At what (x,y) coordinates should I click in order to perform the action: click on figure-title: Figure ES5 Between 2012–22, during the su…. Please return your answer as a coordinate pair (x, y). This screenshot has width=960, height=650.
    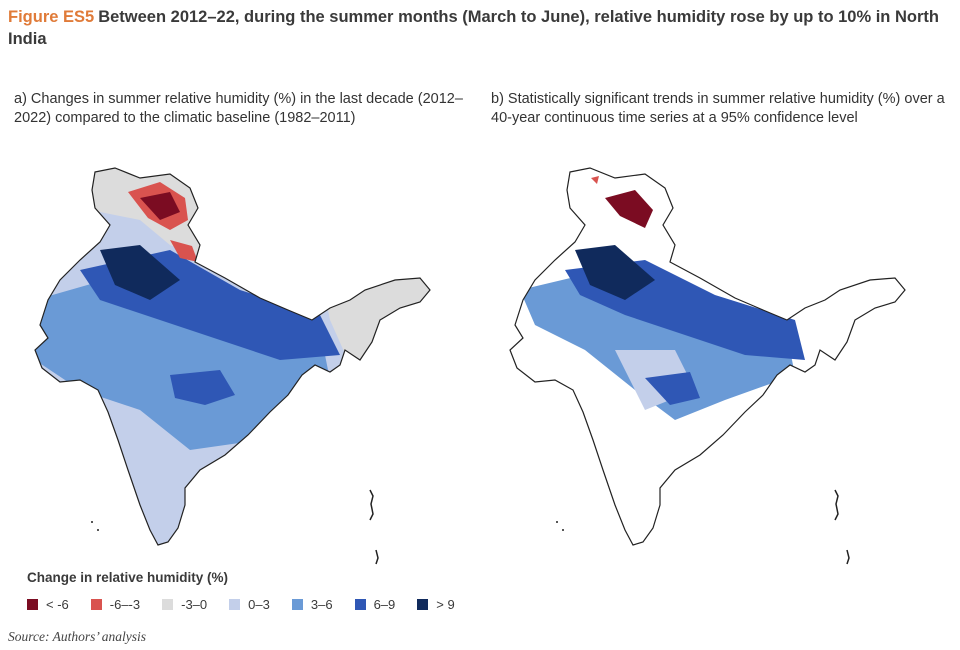
    Looking at the image, I should click on (480, 28).